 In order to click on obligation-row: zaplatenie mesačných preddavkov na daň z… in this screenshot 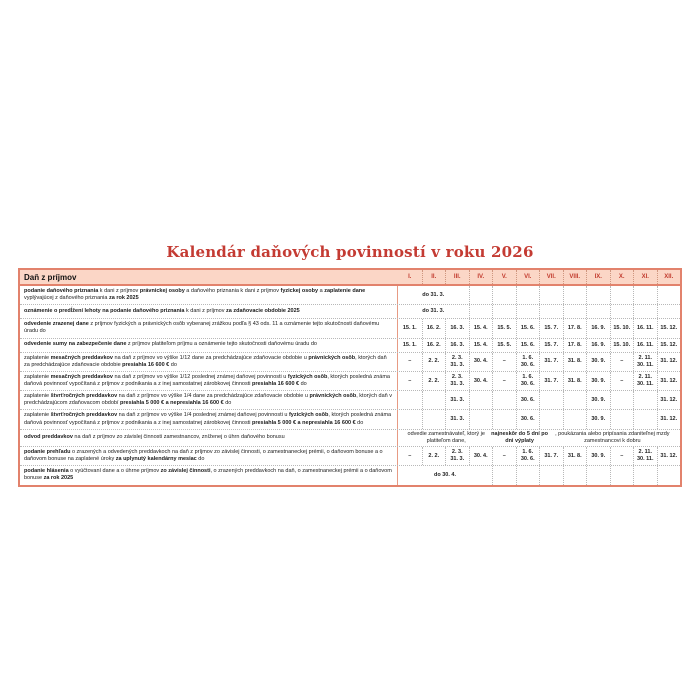, I will do `click(350, 380)`.